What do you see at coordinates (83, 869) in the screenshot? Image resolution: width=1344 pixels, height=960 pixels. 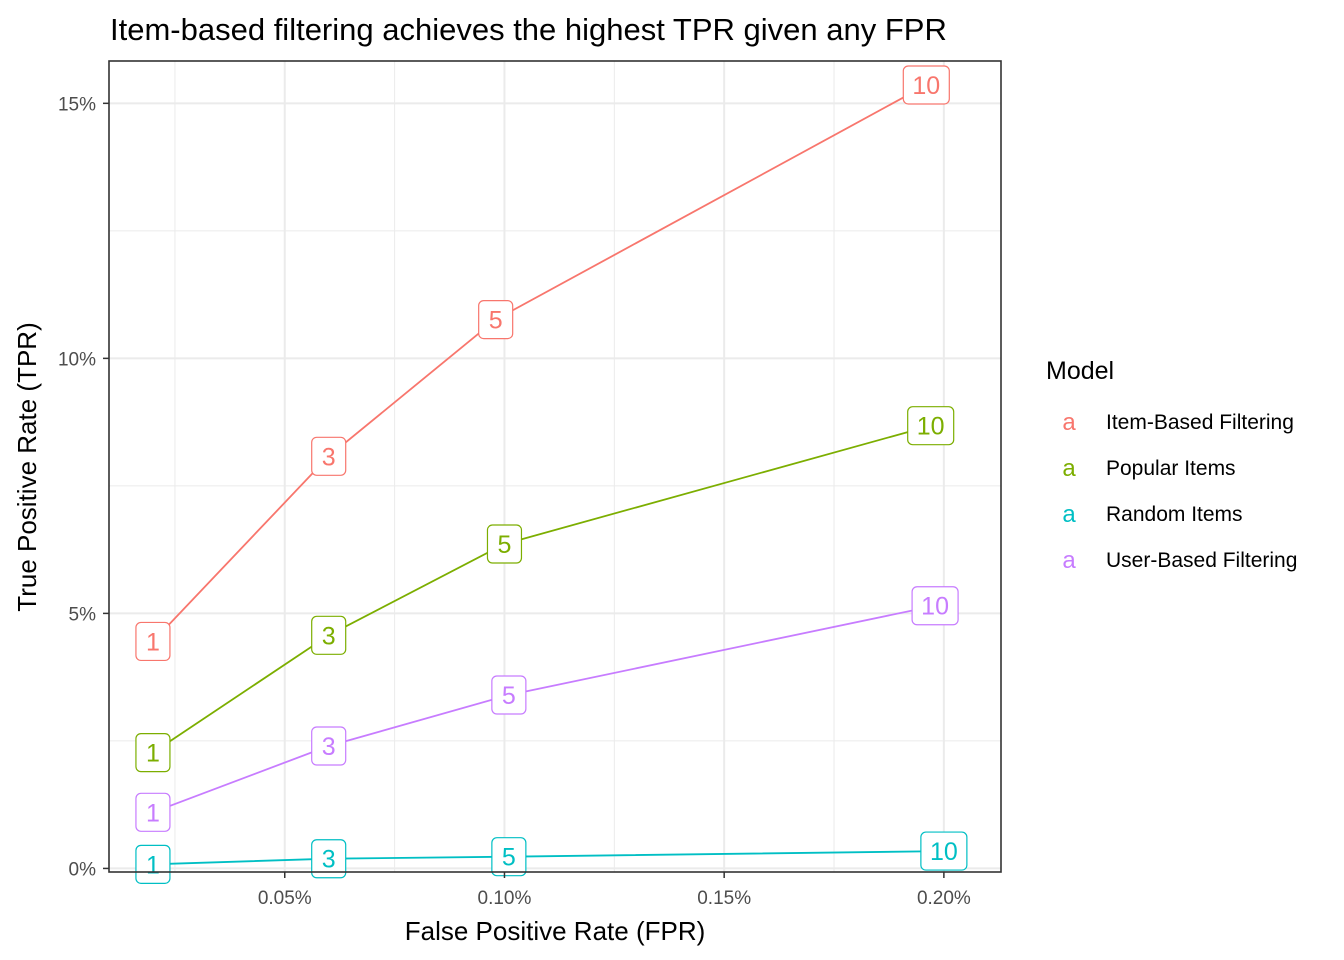 I see `y-tick-label: 0%` at bounding box center [83, 869].